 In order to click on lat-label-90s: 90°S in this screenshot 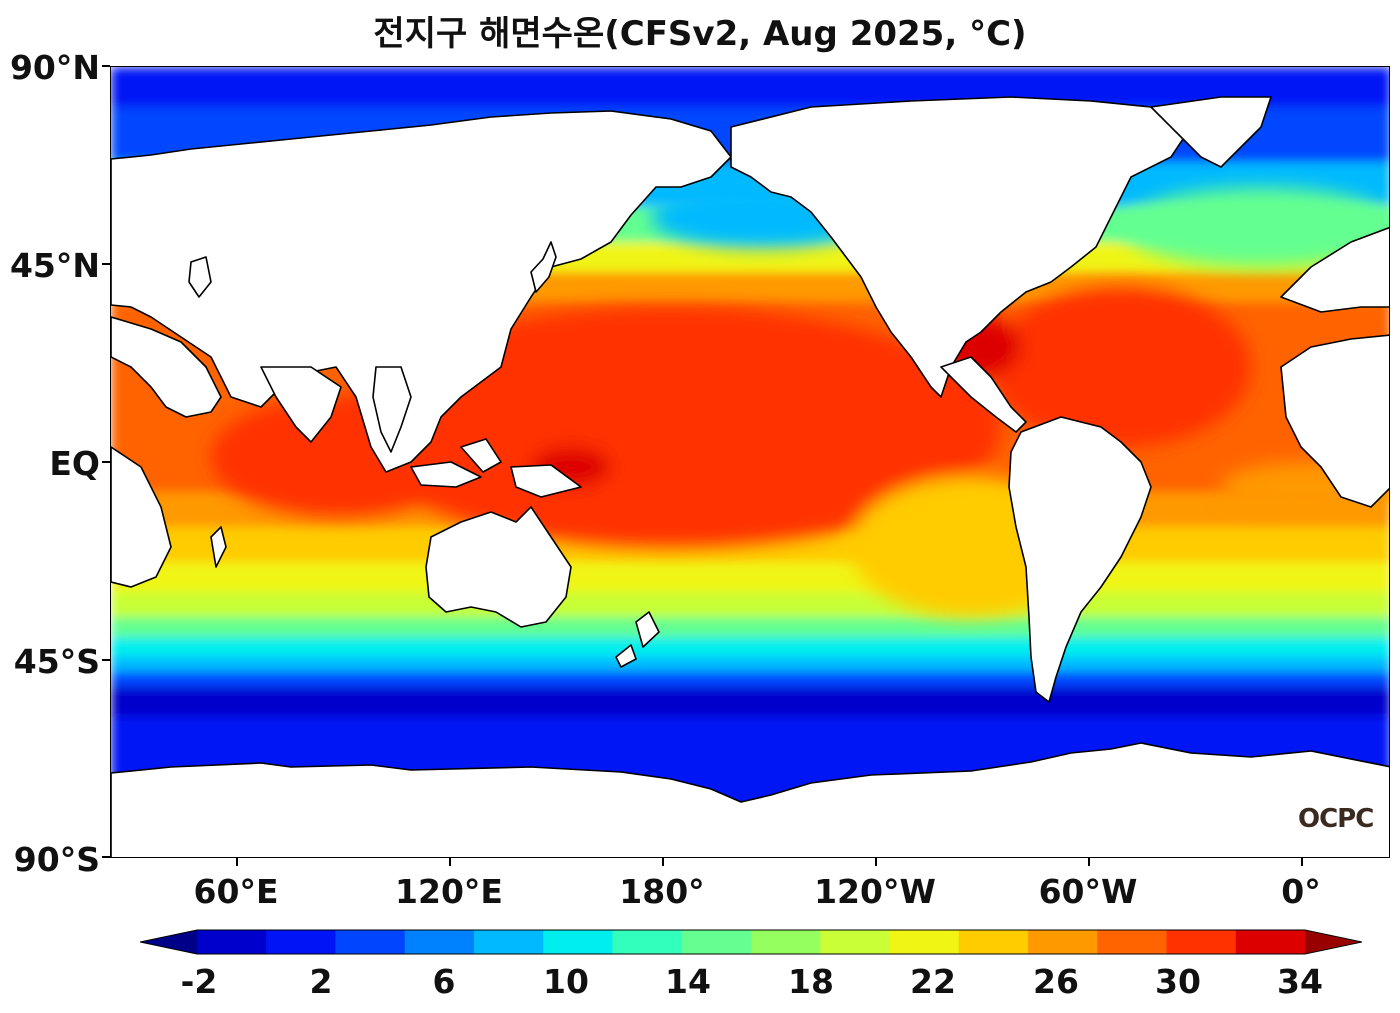, I will do `click(56, 859)`.